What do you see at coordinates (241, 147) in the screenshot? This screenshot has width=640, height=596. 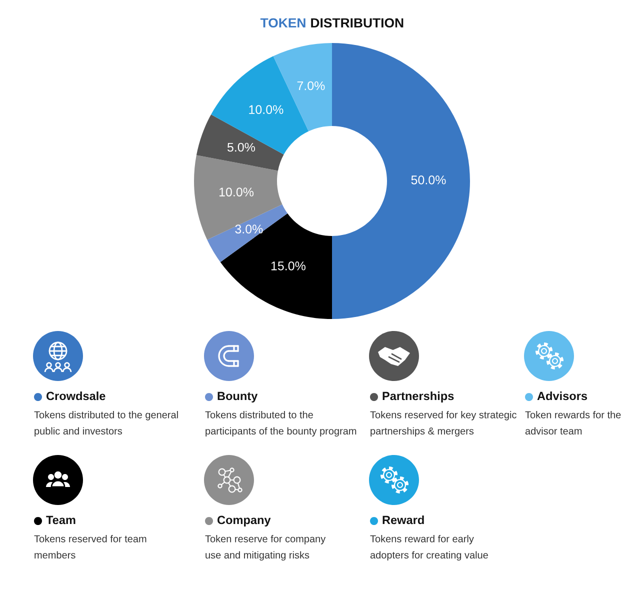 I see `data-label: 5.0%` at bounding box center [241, 147].